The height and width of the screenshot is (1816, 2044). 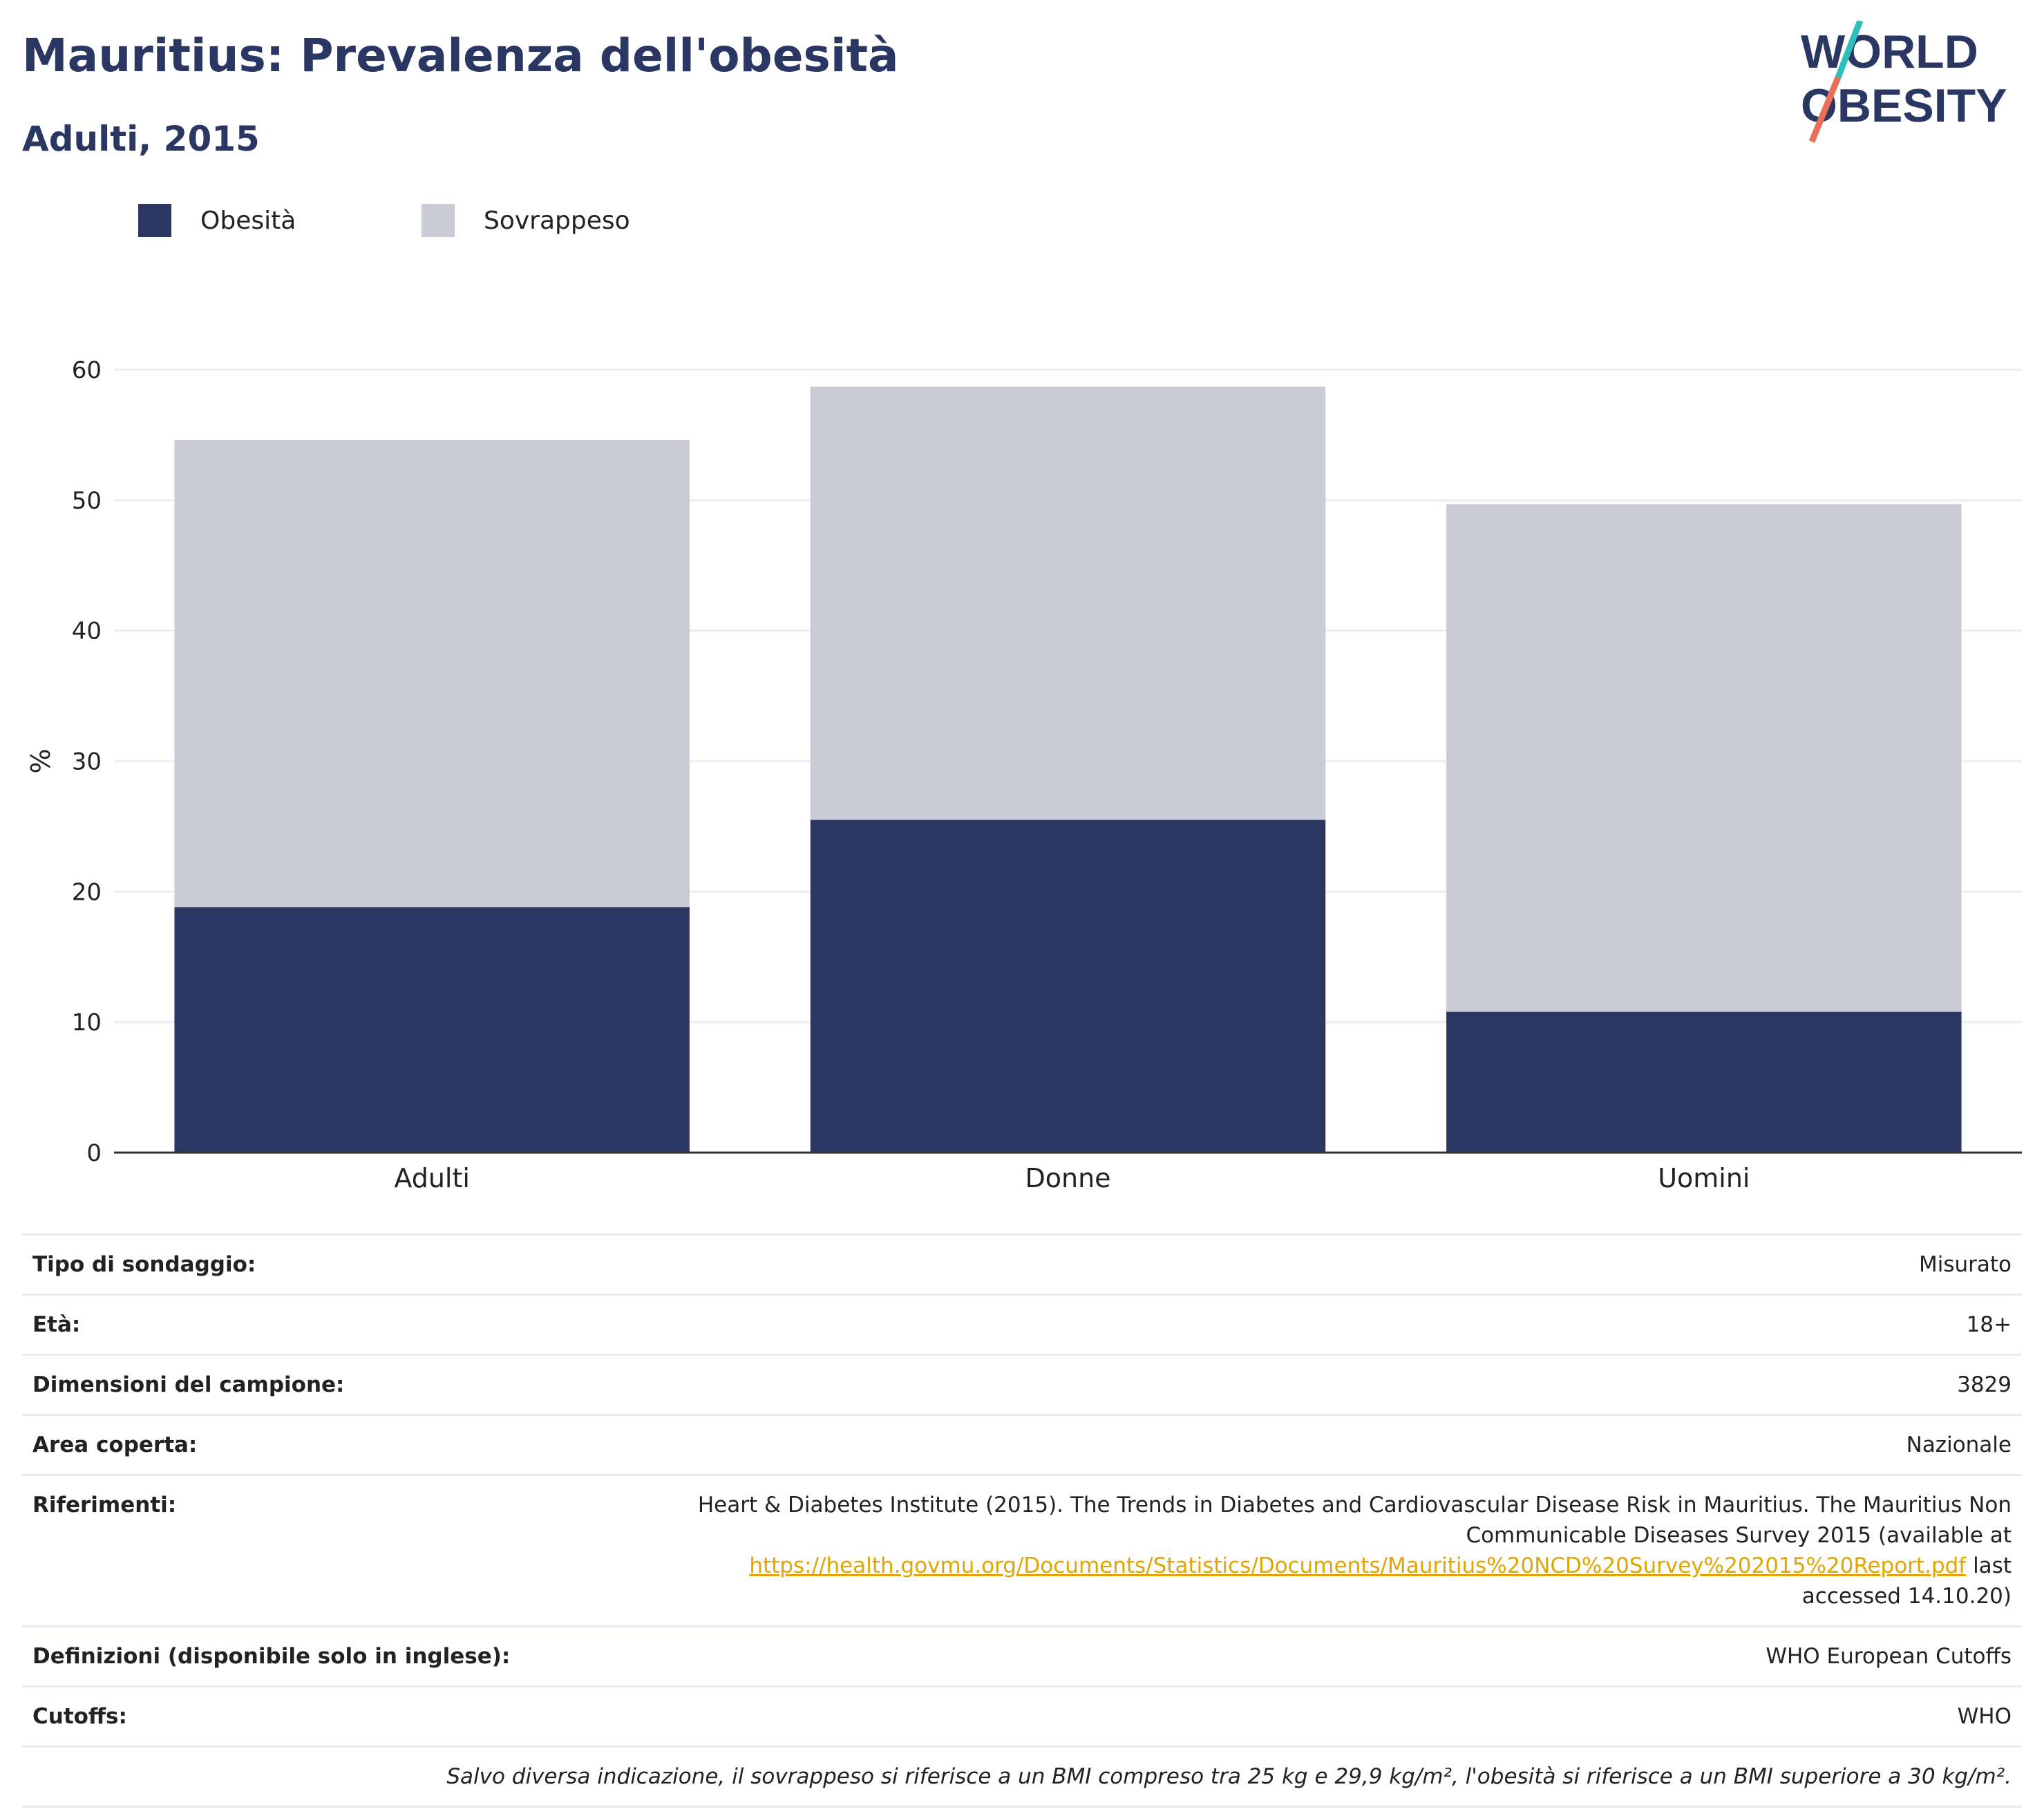 What do you see at coordinates (1704, 1082) in the screenshot?
I see `bar-obesity-uomini` at bounding box center [1704, 1082].